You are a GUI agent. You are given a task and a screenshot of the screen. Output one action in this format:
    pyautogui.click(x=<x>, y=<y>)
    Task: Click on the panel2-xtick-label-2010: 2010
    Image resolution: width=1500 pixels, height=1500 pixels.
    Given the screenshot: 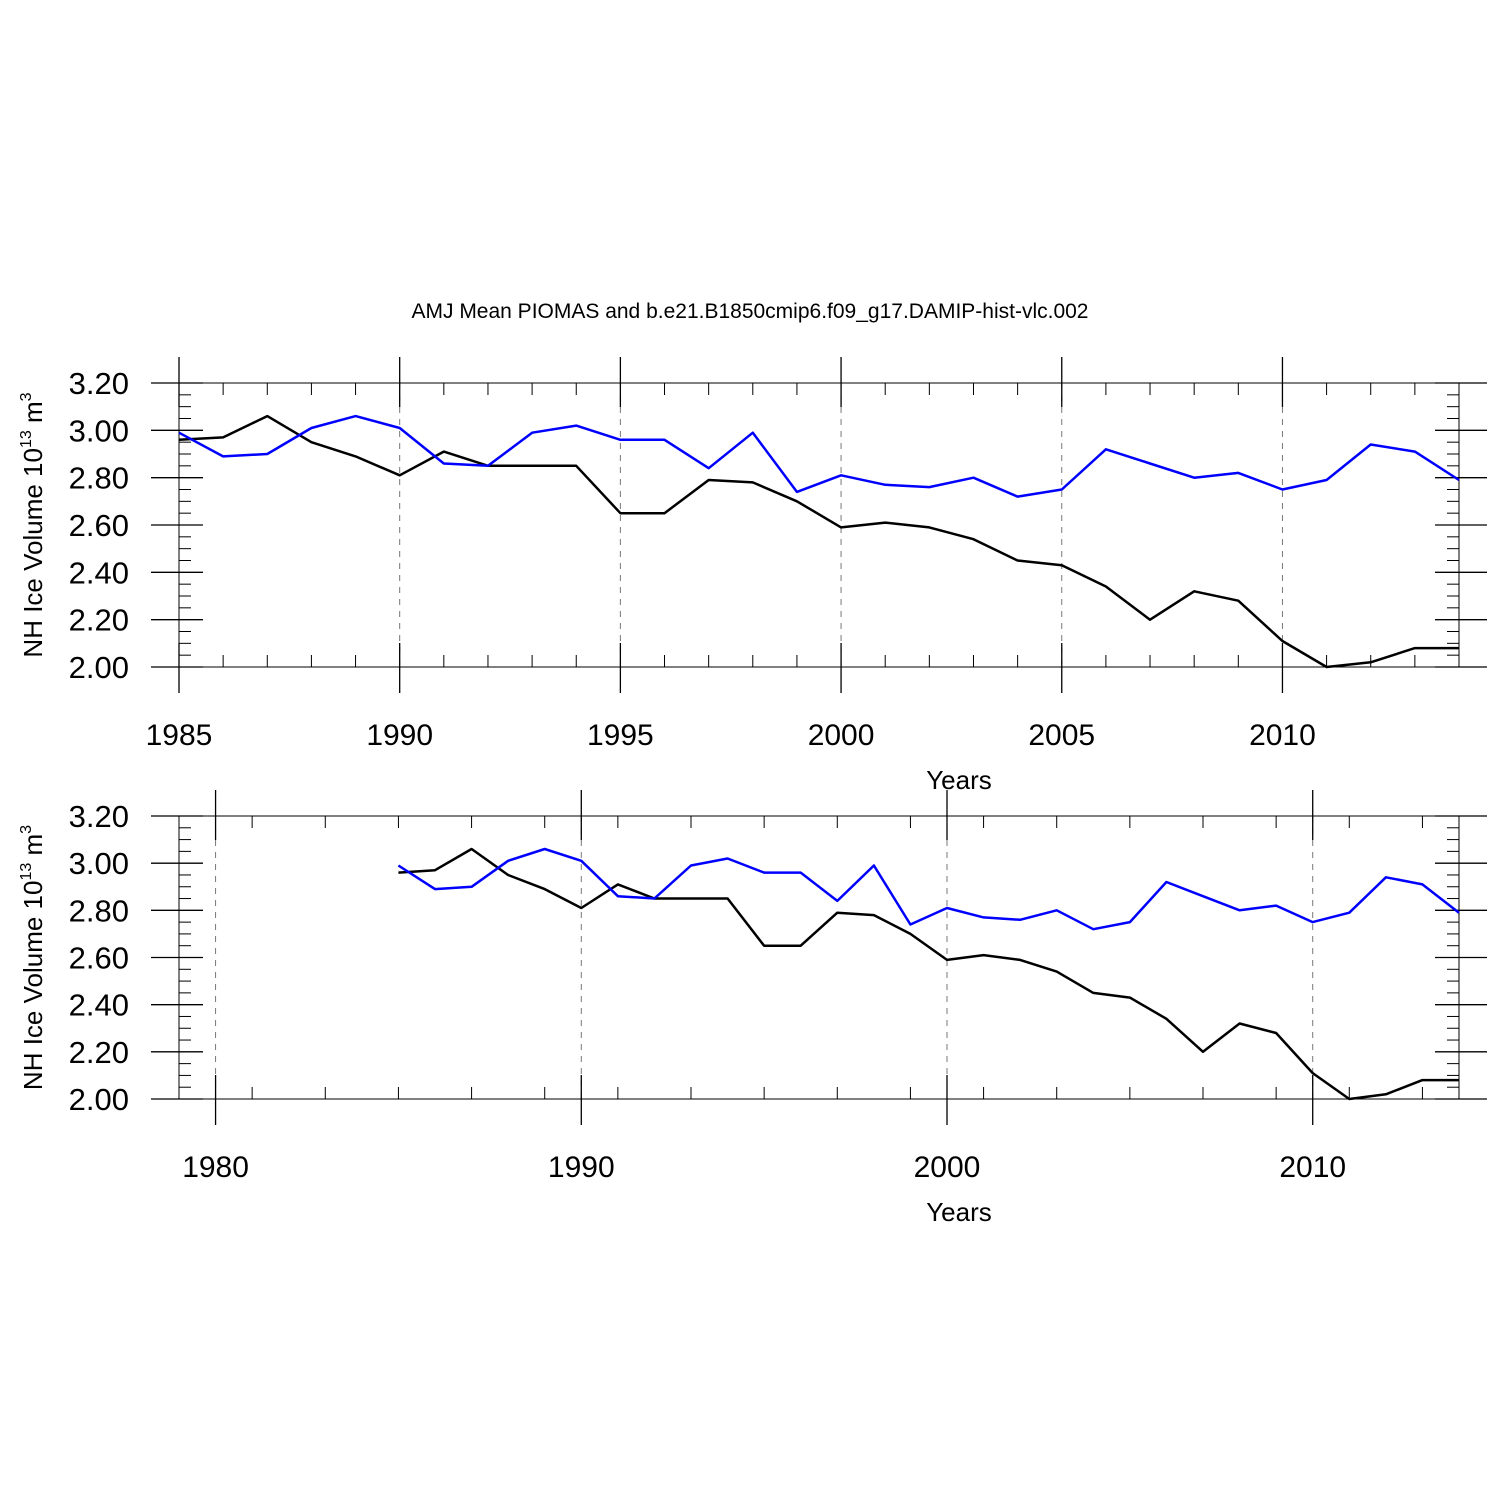 What is the action you would take?
    pyautogui.click(x=1312, y=1167)
    